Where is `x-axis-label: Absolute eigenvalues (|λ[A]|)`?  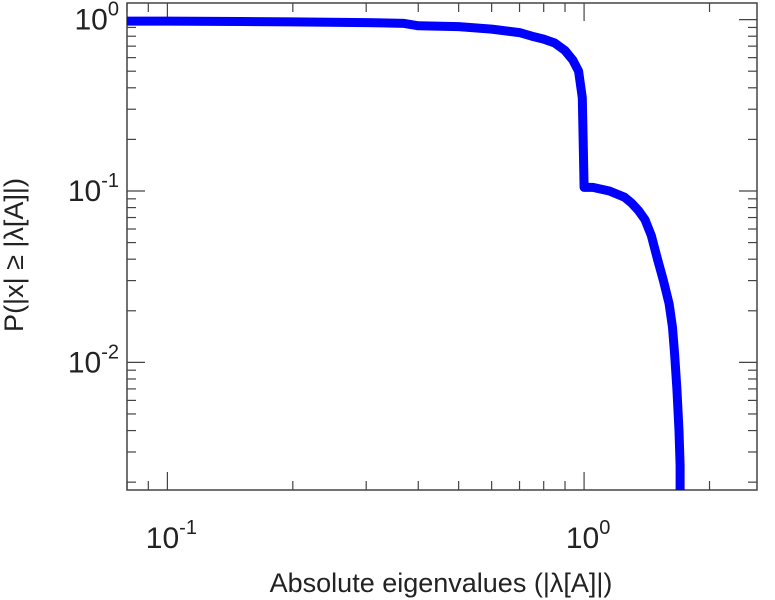 x-axis-label: Absolute eigenvalues (|λ[A]|) is located at coordinates (441, 583).